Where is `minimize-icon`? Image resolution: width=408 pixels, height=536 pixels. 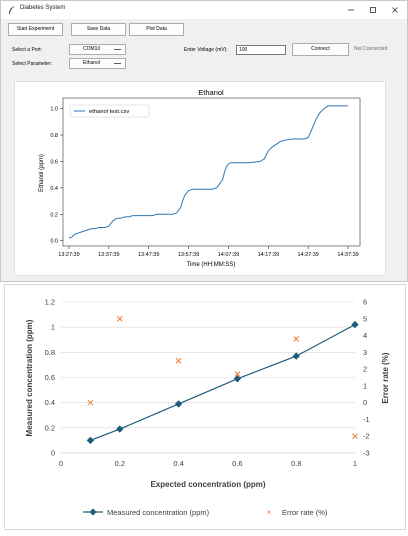 minimize-icon is located at coordinates (351, 10).